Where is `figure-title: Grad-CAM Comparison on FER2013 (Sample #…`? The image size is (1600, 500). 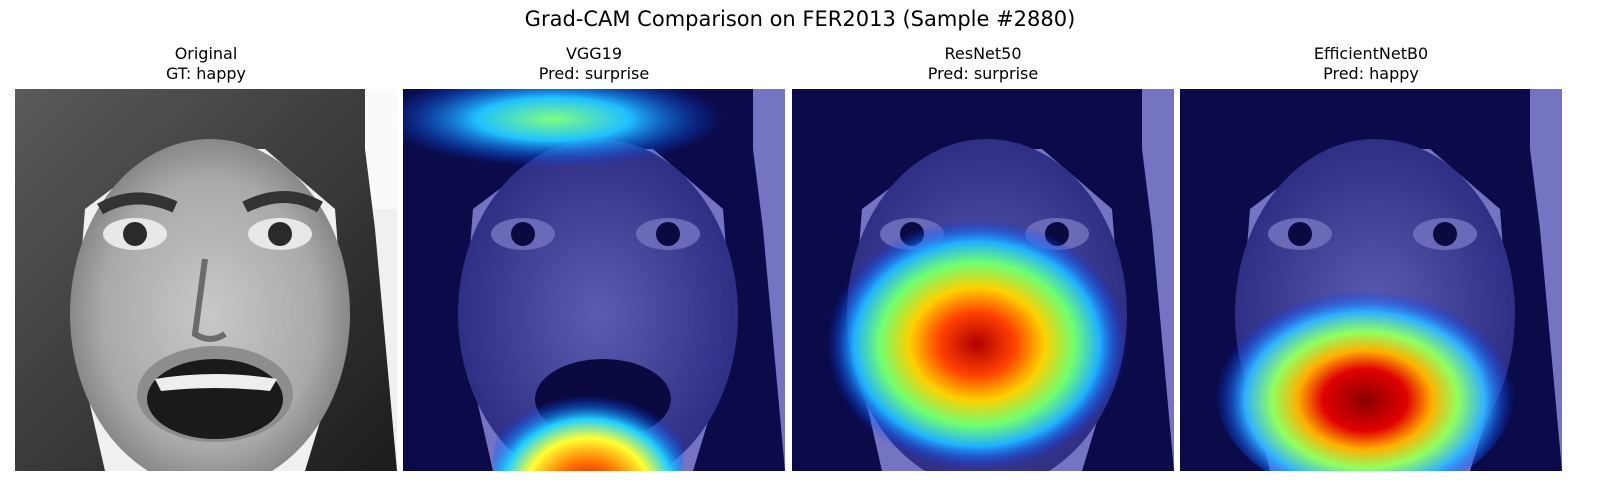 figure-title: Grad-CAM Comparison on FER2013 (Sample #… is located at coordinates (800, 19).